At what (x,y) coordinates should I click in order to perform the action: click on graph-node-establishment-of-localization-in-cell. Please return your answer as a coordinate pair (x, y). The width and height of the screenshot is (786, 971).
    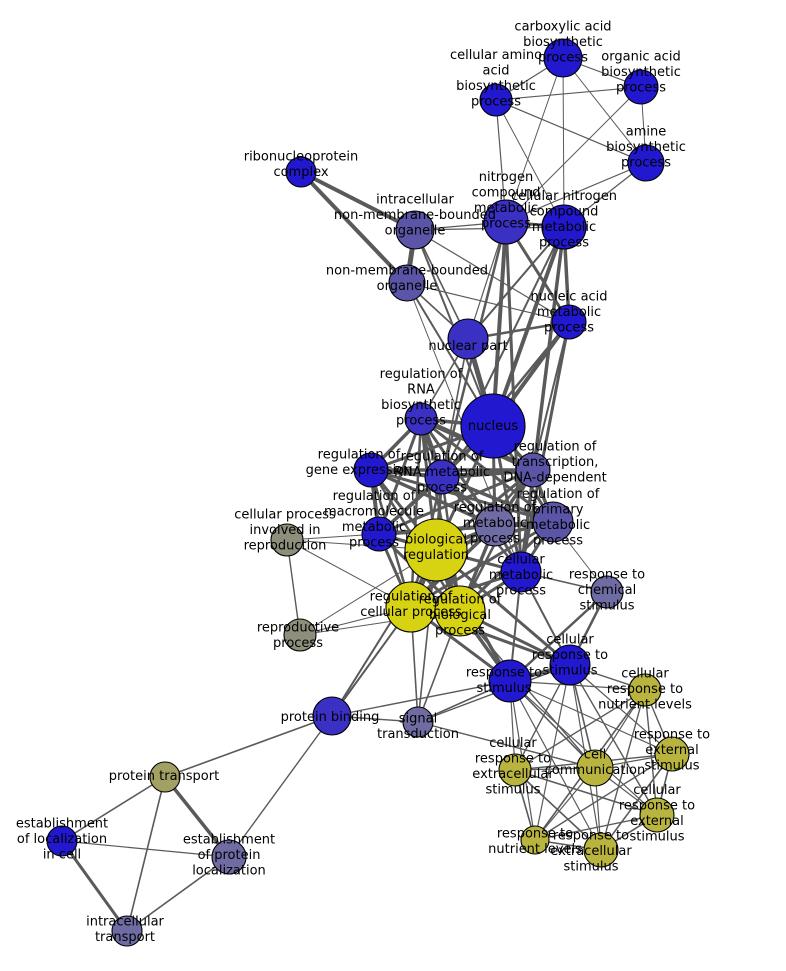
    Looking at the image, I should click on (62, 841).